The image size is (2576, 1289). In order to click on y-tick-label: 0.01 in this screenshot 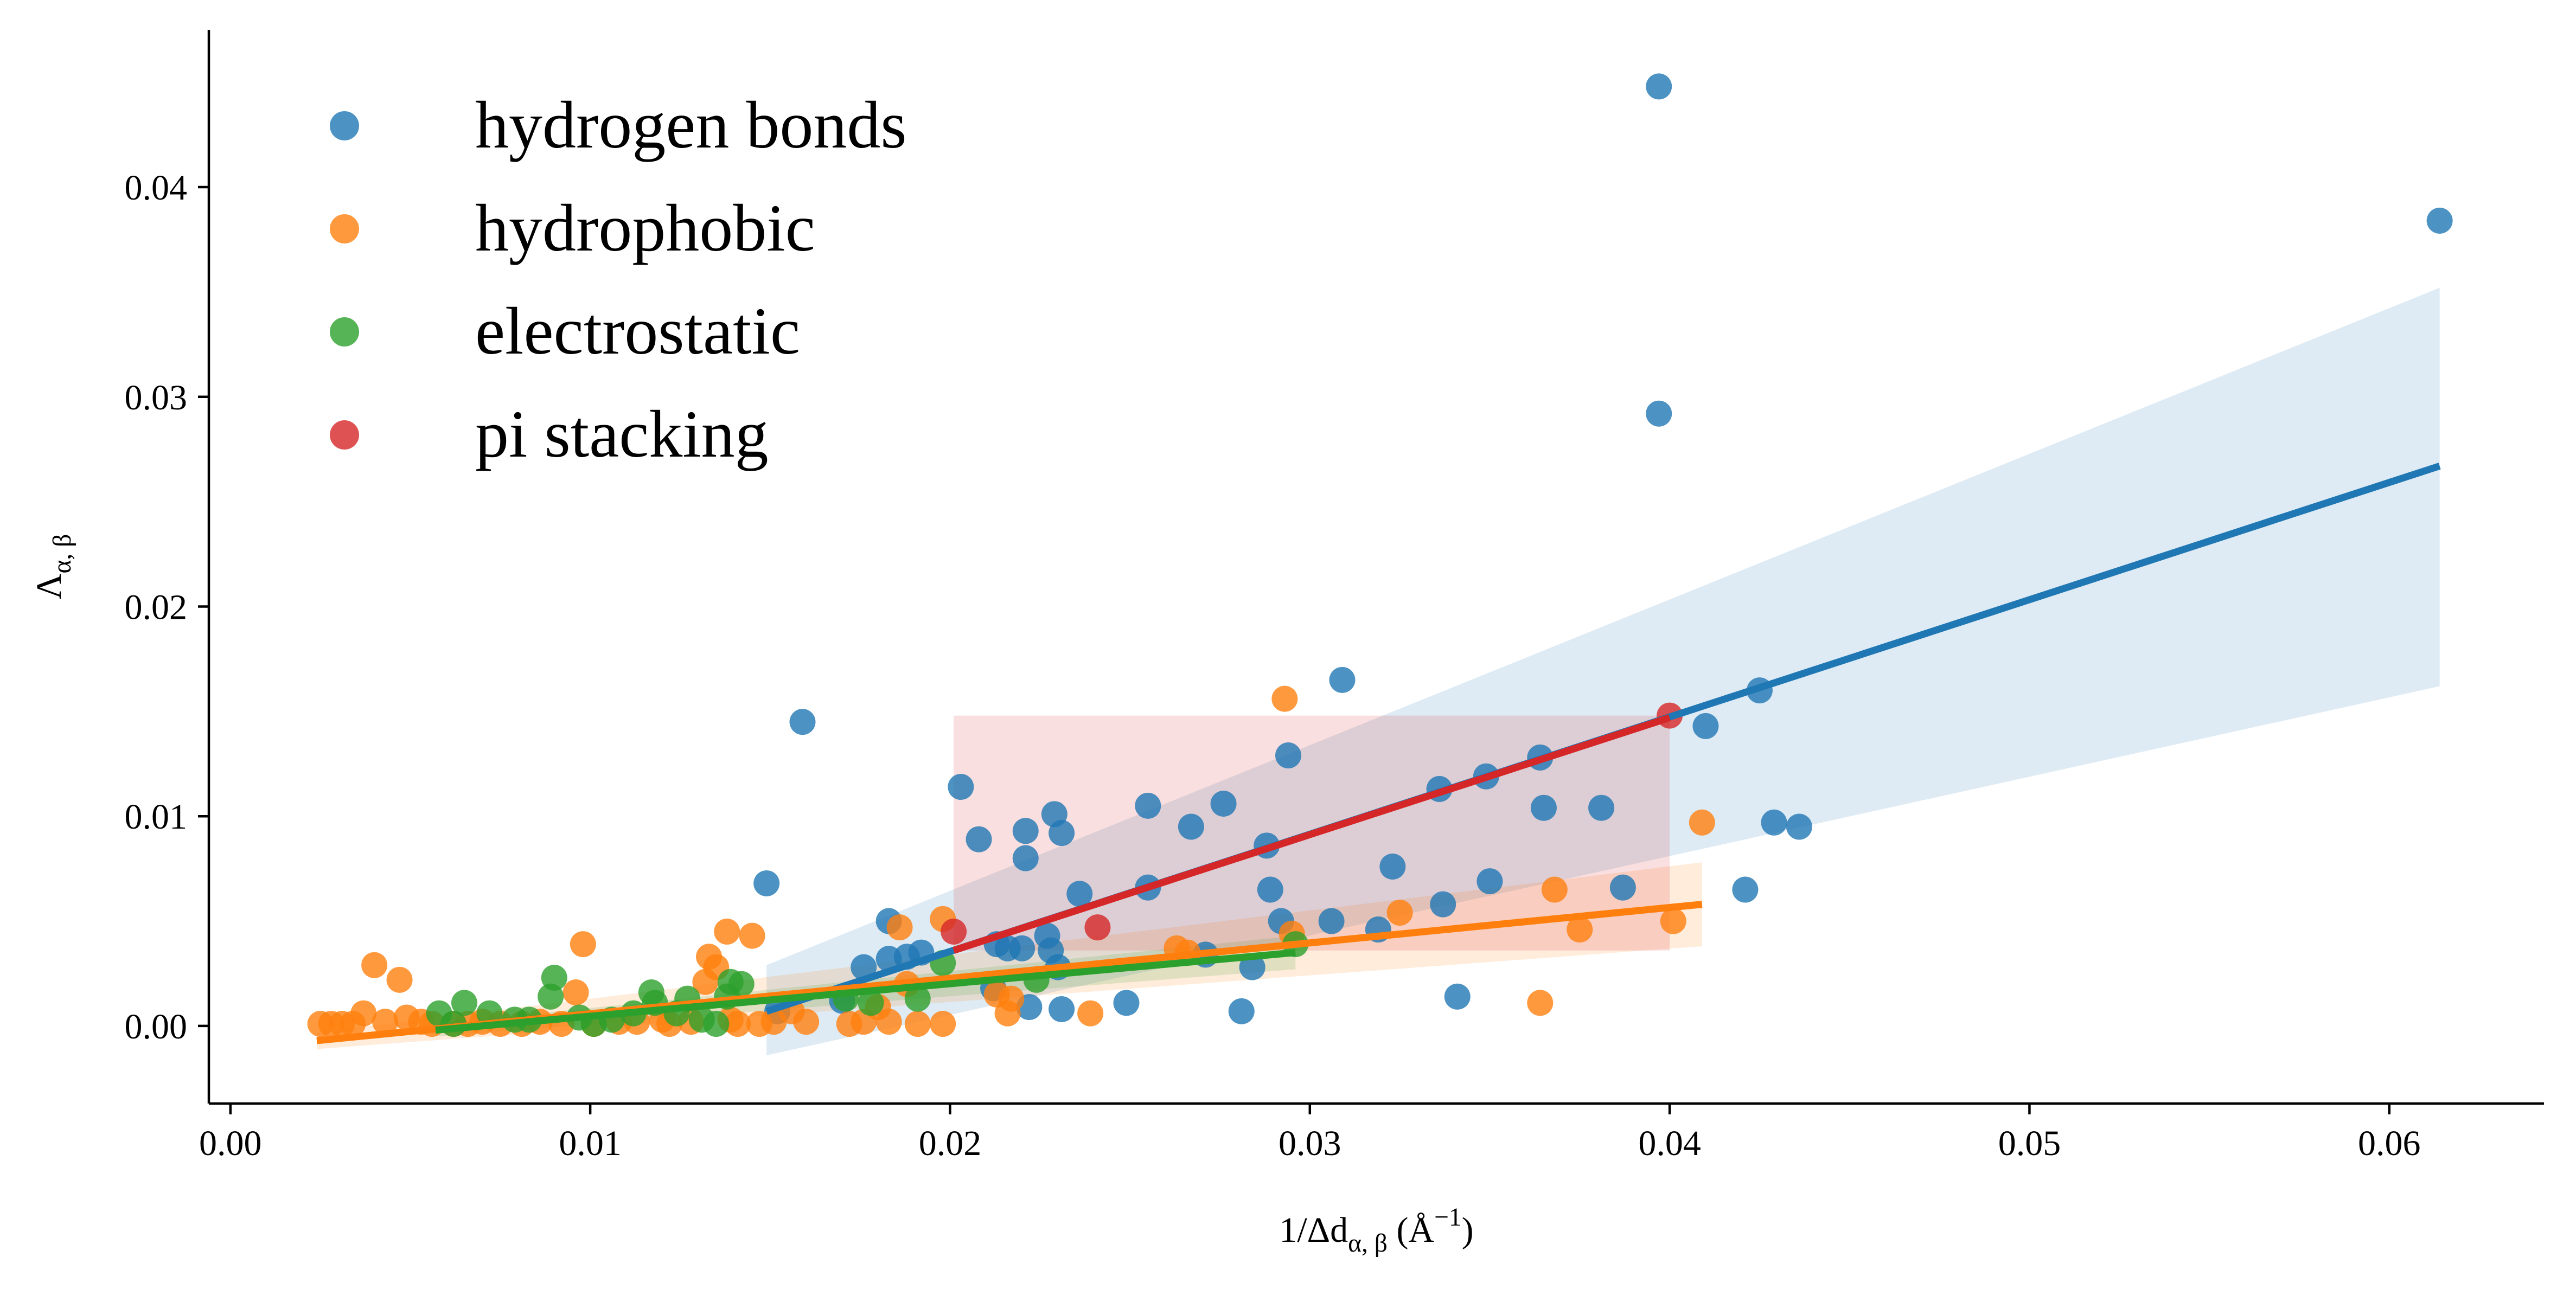, I will do `click(156, 817)`.